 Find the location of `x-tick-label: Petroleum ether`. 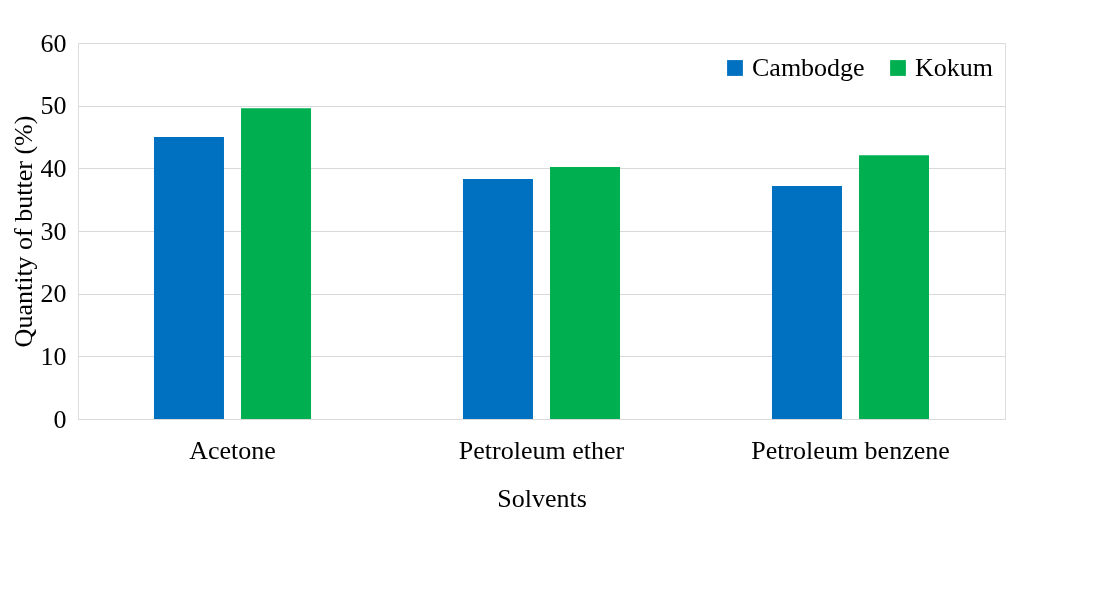

x-tick-label: Petroleum ether is located at coordinates (541, 450).